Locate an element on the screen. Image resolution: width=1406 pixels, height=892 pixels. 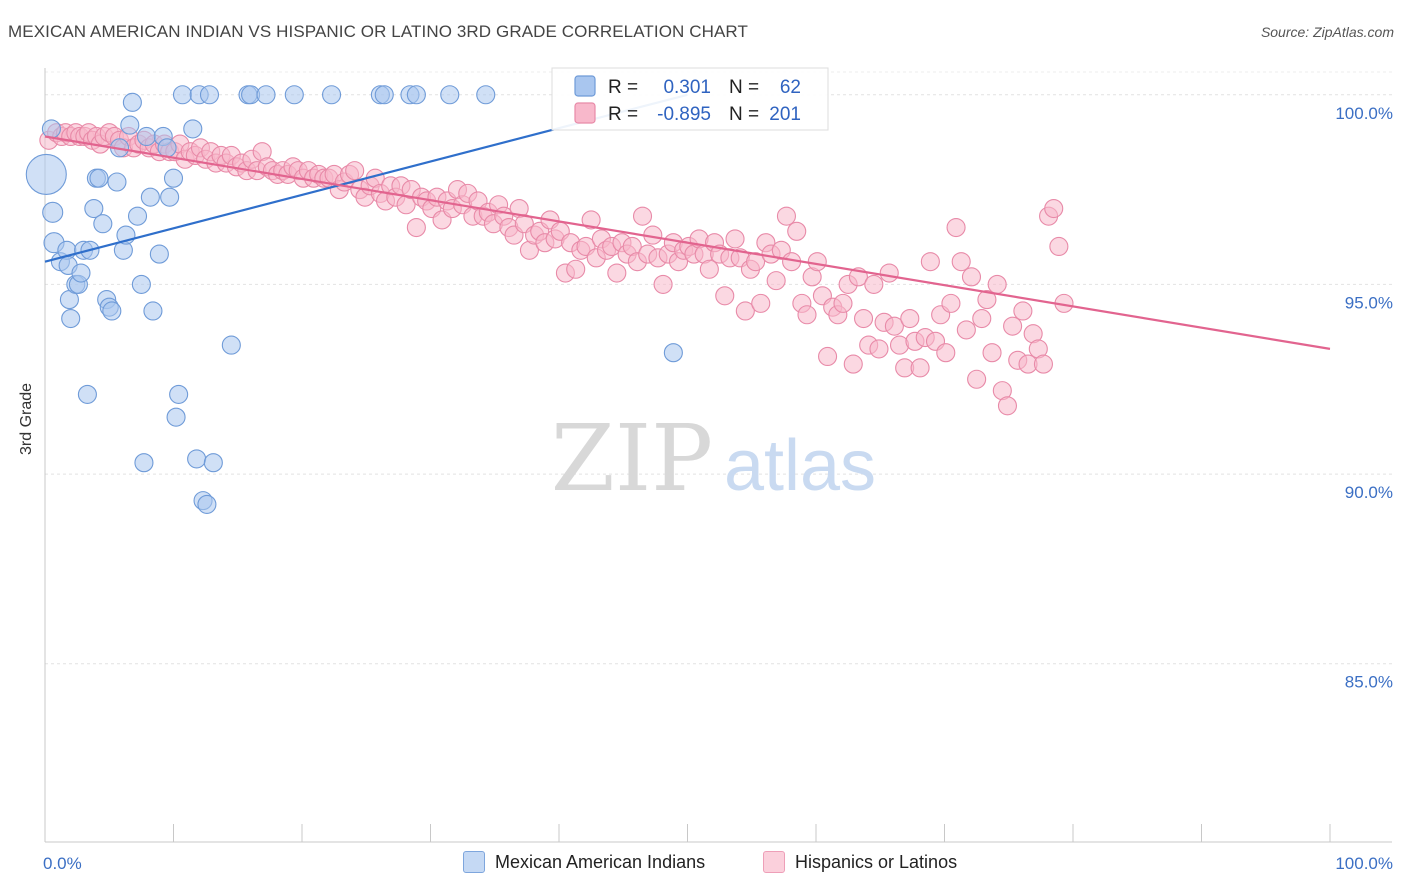
legend-swatch-pink is located at coordinates (585, 113).